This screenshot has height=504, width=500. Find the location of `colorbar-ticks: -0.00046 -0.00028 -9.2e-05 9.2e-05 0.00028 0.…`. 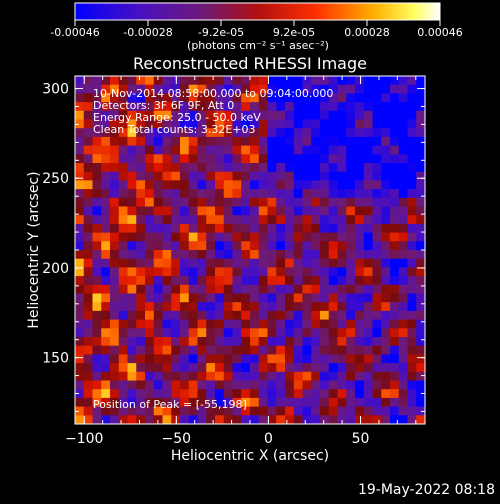

colorbar-ticks: -0.00046 -0.00028 -9.2e-05 9.2e-05 0.00028 0.… is located at coordinates (256, 29).